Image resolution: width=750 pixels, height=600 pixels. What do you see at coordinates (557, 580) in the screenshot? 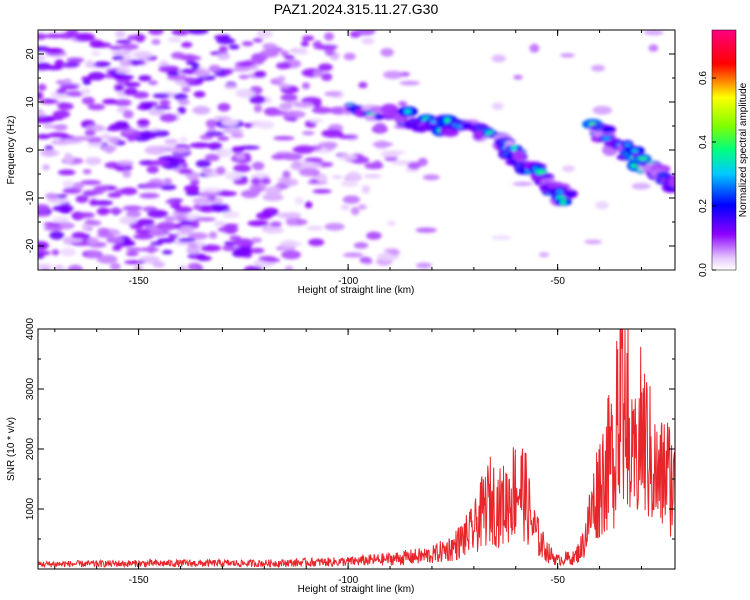
I see `snr-xtick-label: -50` at bounding box center [557, 580].